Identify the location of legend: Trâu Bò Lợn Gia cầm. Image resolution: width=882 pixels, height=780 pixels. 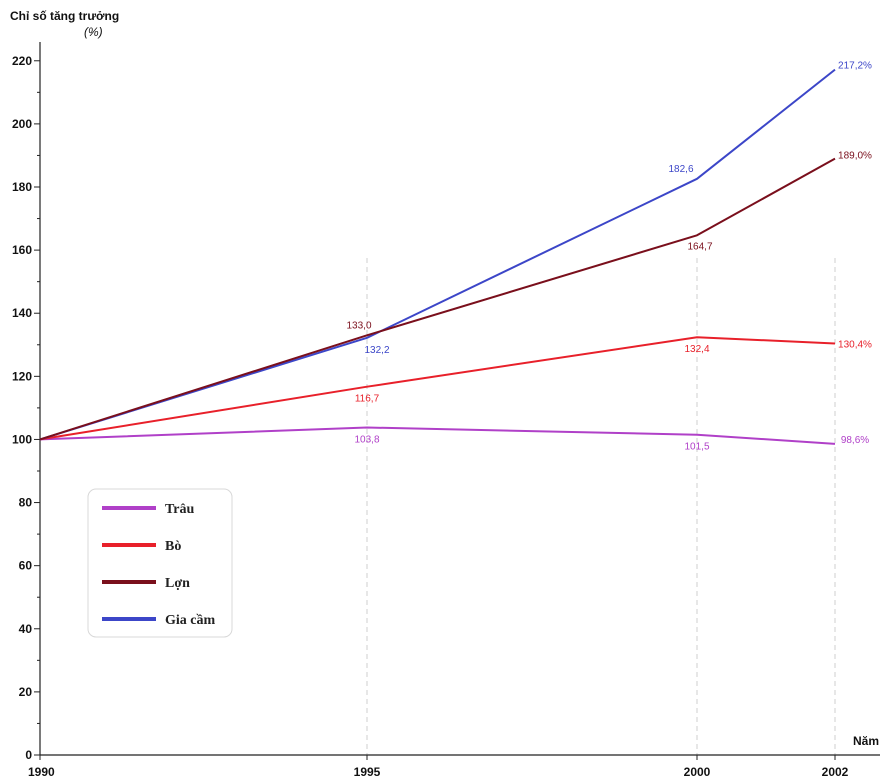
(160, 563).